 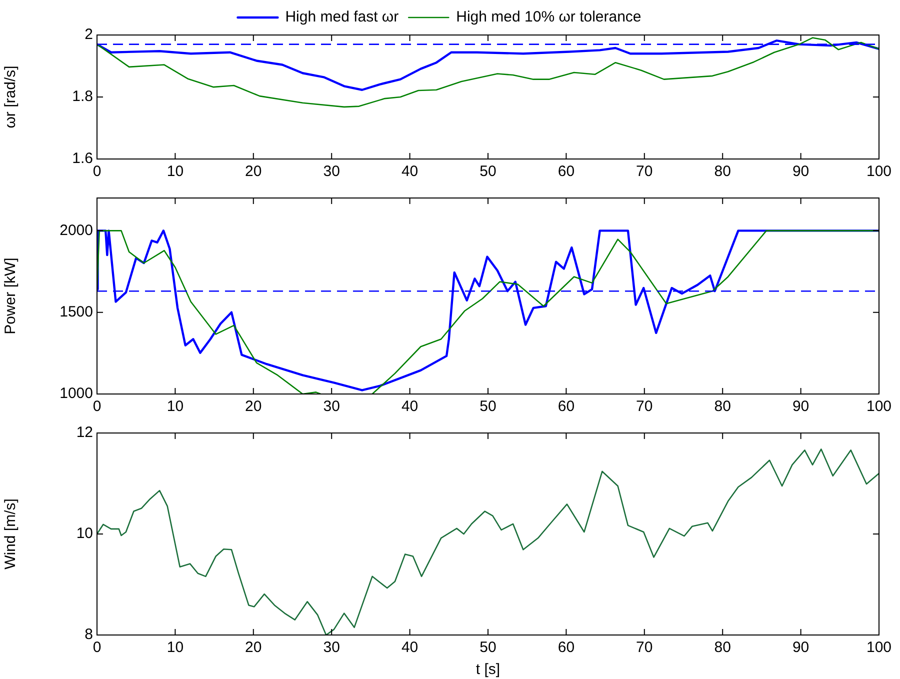 What do you see at coordinates (82, 97) in the screenshot?
I see `y-tick-label: 1.8` at bounding box center [82, 97].